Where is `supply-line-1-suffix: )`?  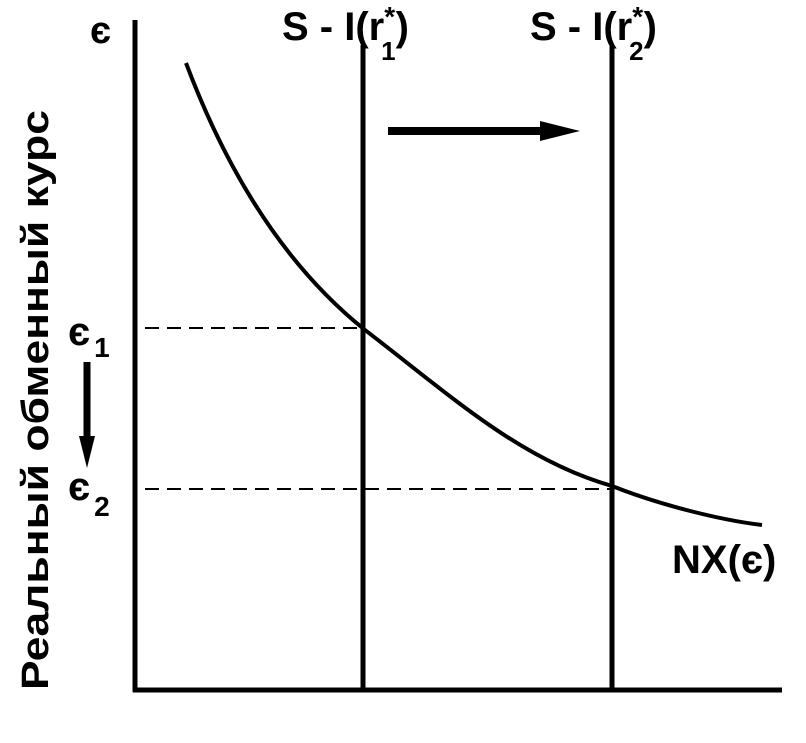
supply-line-1-suffix: ) is located at coordinates (402, 27).